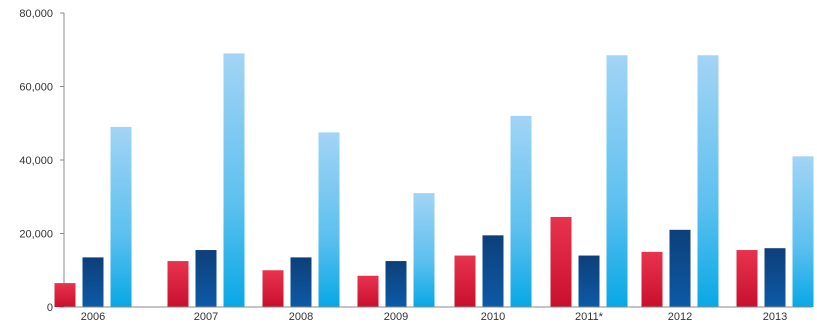 The height and width of the screenshot is (327, 817). Describe the element at coordinates (178, 284) in the screenshot. I see `bar-series-1-2007` at that location.